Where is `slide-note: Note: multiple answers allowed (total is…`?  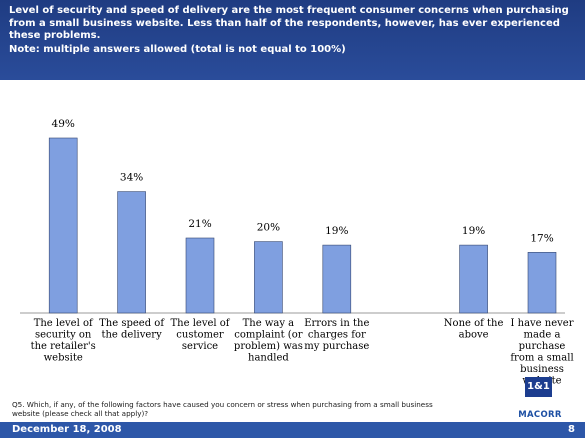
slide-note: Note: multiple answers allowed (total is… is located at coordinates (177, 49).